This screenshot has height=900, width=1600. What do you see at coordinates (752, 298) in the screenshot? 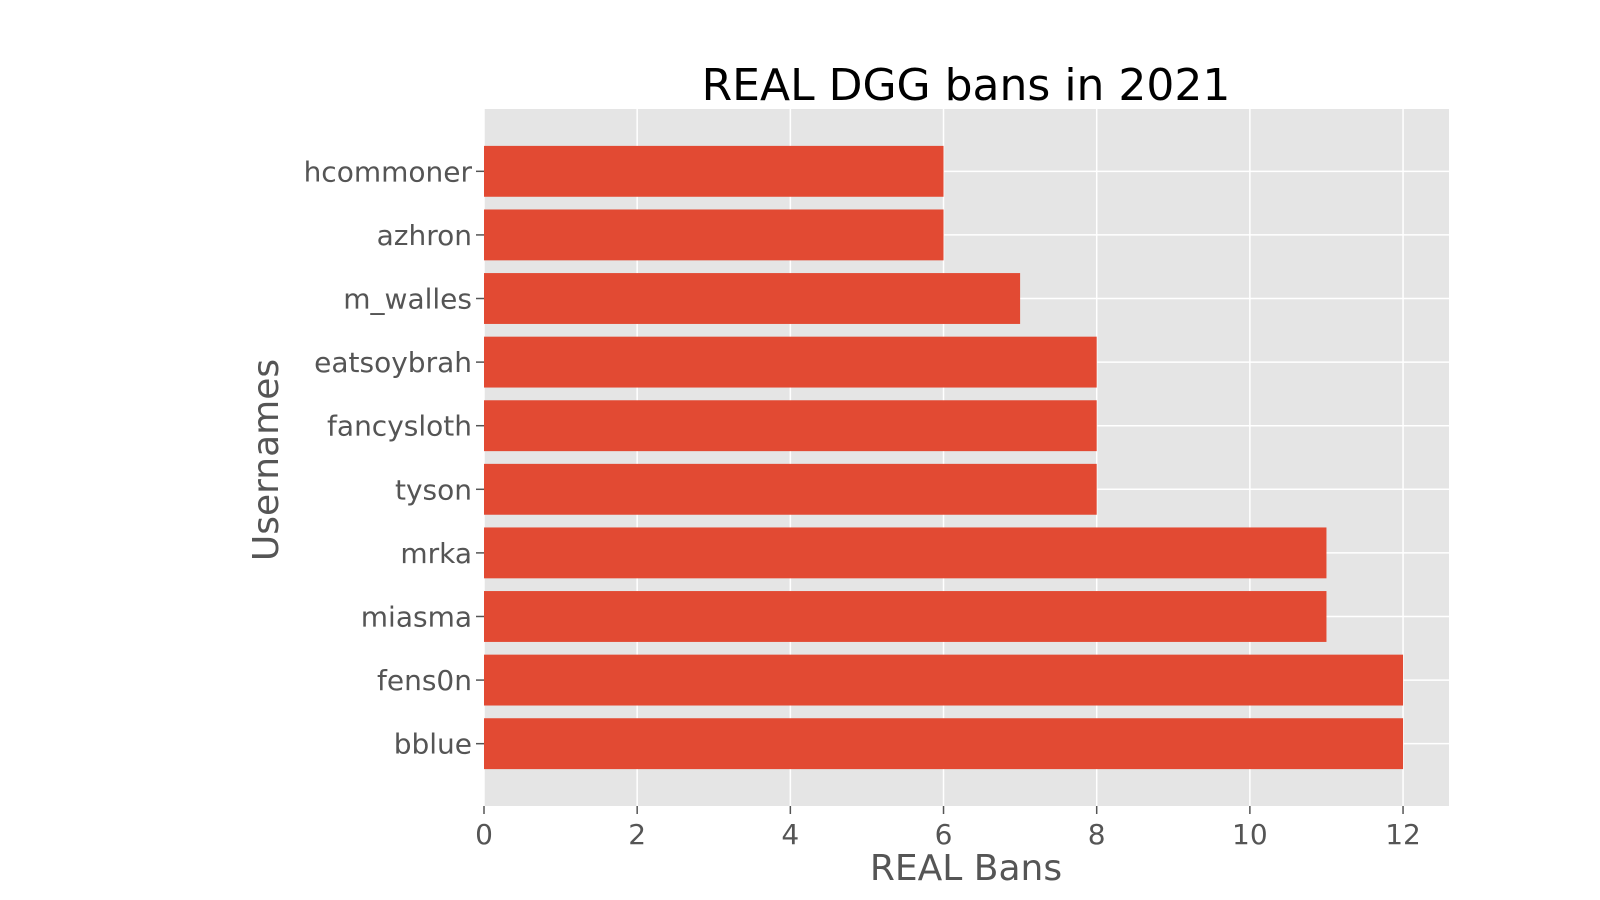
I see `bar-m_walles` at bounding box center [752, 298].